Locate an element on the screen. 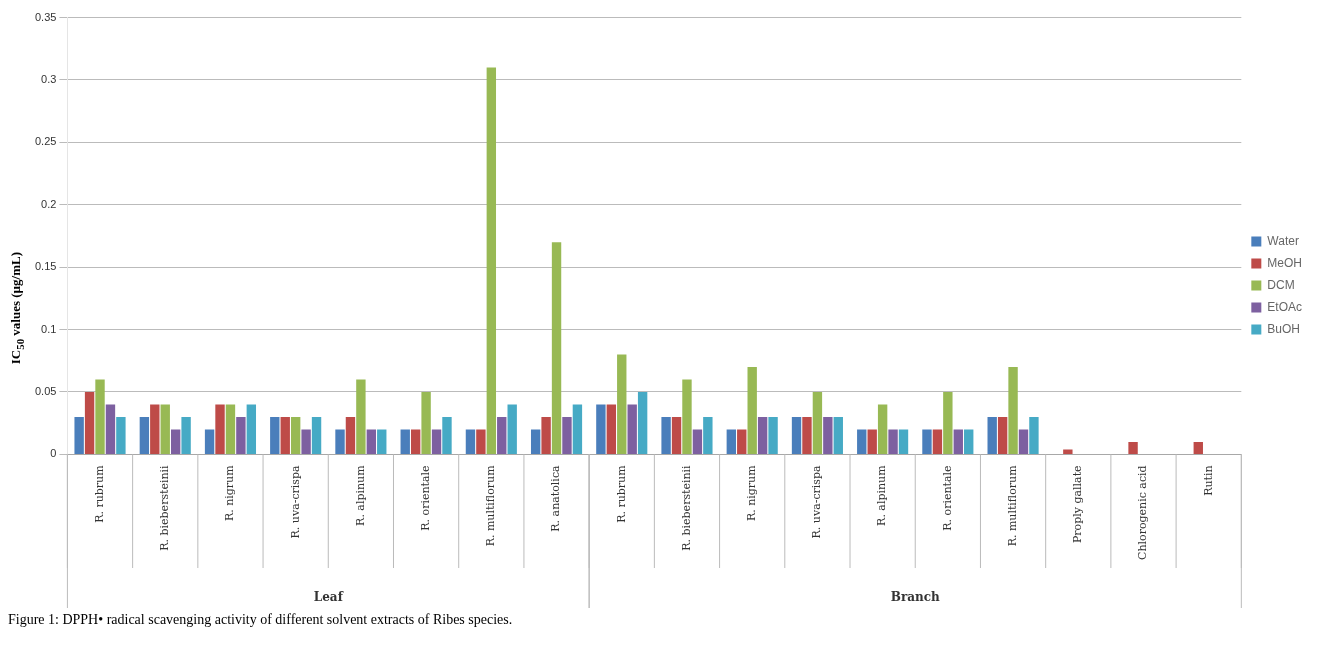 The height and width of the screenshot is (667, 1328). y-tick-label: 0.3 is located at coordinates (49, 79).